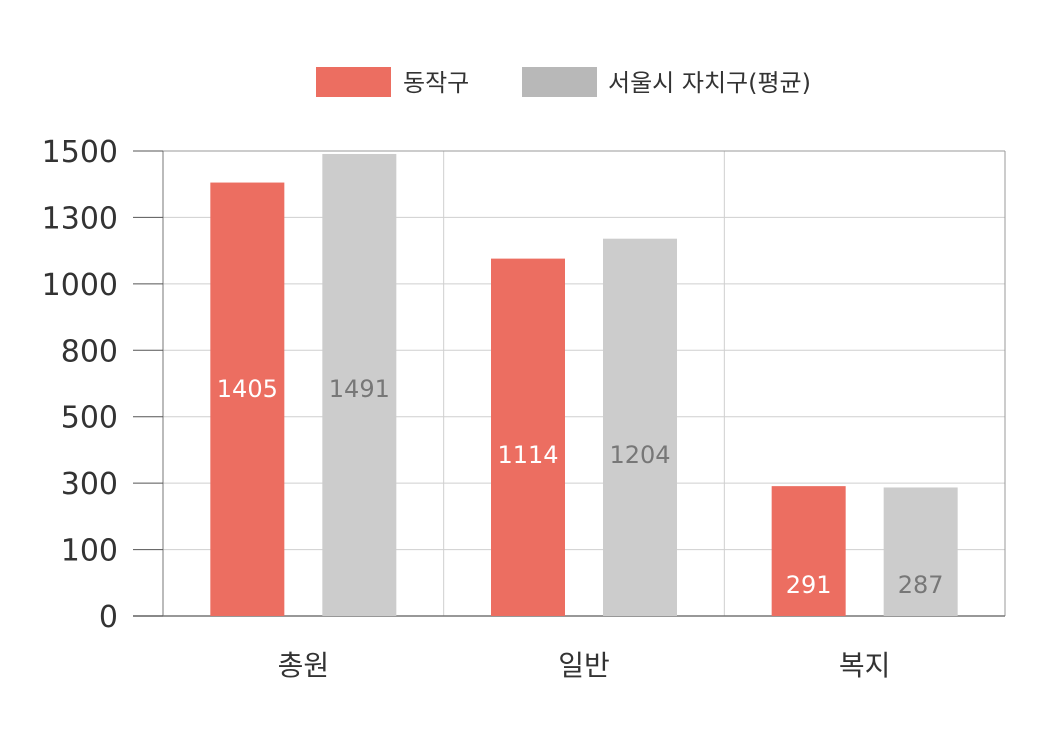 The width and height of the screenshot is (1042, 730). I want to click on category-label: 총원, so click(304, 665).